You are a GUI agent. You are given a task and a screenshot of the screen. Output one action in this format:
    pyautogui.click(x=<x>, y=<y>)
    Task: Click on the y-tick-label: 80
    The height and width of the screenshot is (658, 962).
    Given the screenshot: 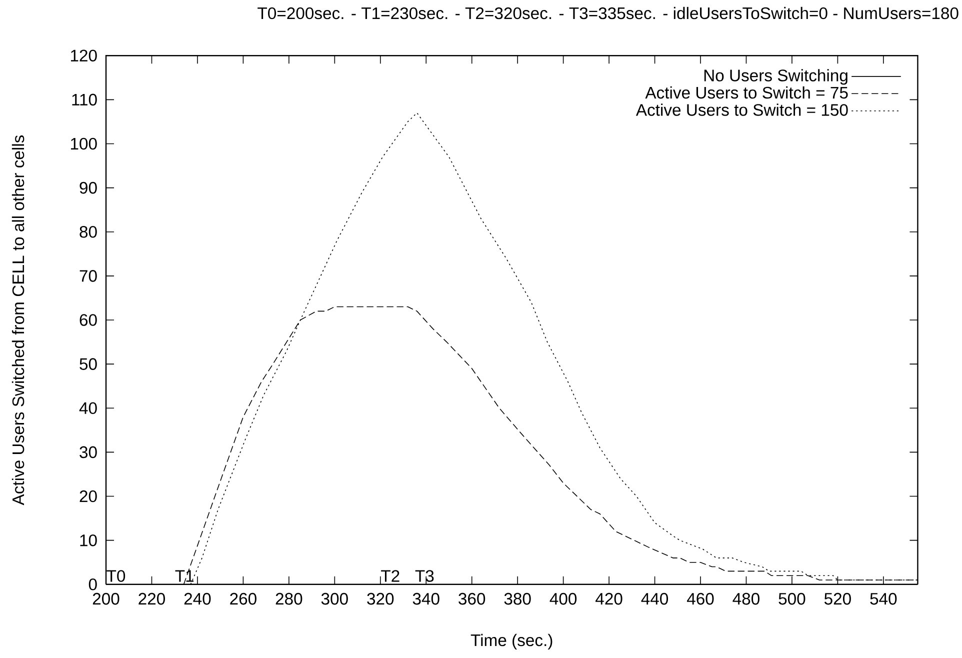 What is the action you would take?
    pyautogui.click(x=88, y=232)
    